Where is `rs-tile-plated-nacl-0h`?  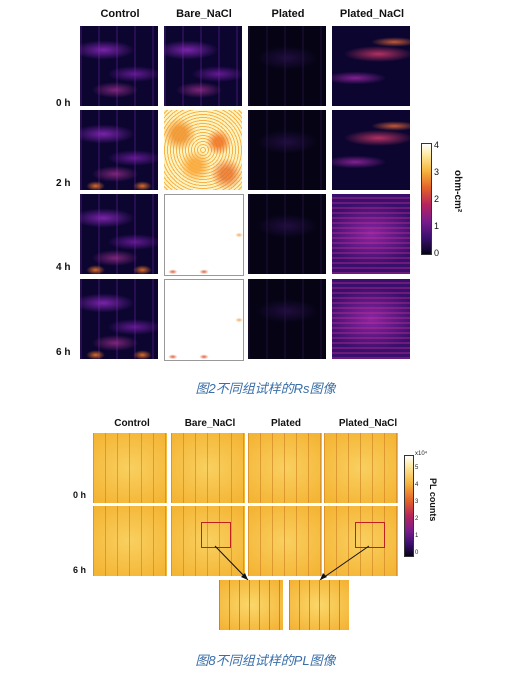
rs-tile-plated-nacl-0h is located at coordinates (371, 66).